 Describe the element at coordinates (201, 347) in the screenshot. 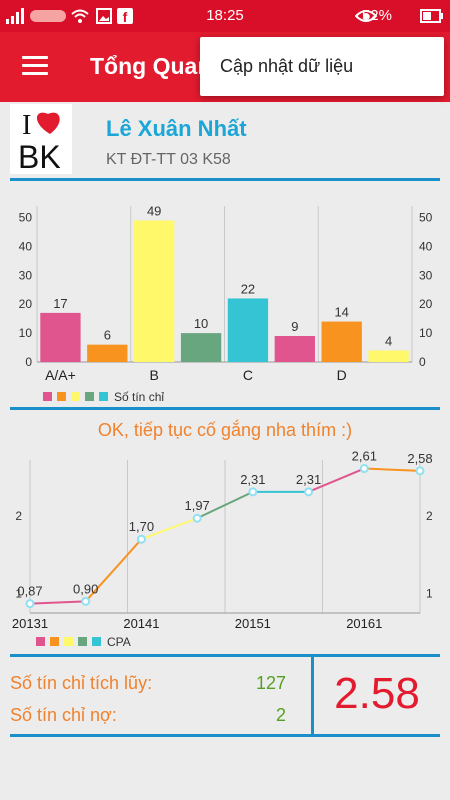

I see `bar-B` at that location.